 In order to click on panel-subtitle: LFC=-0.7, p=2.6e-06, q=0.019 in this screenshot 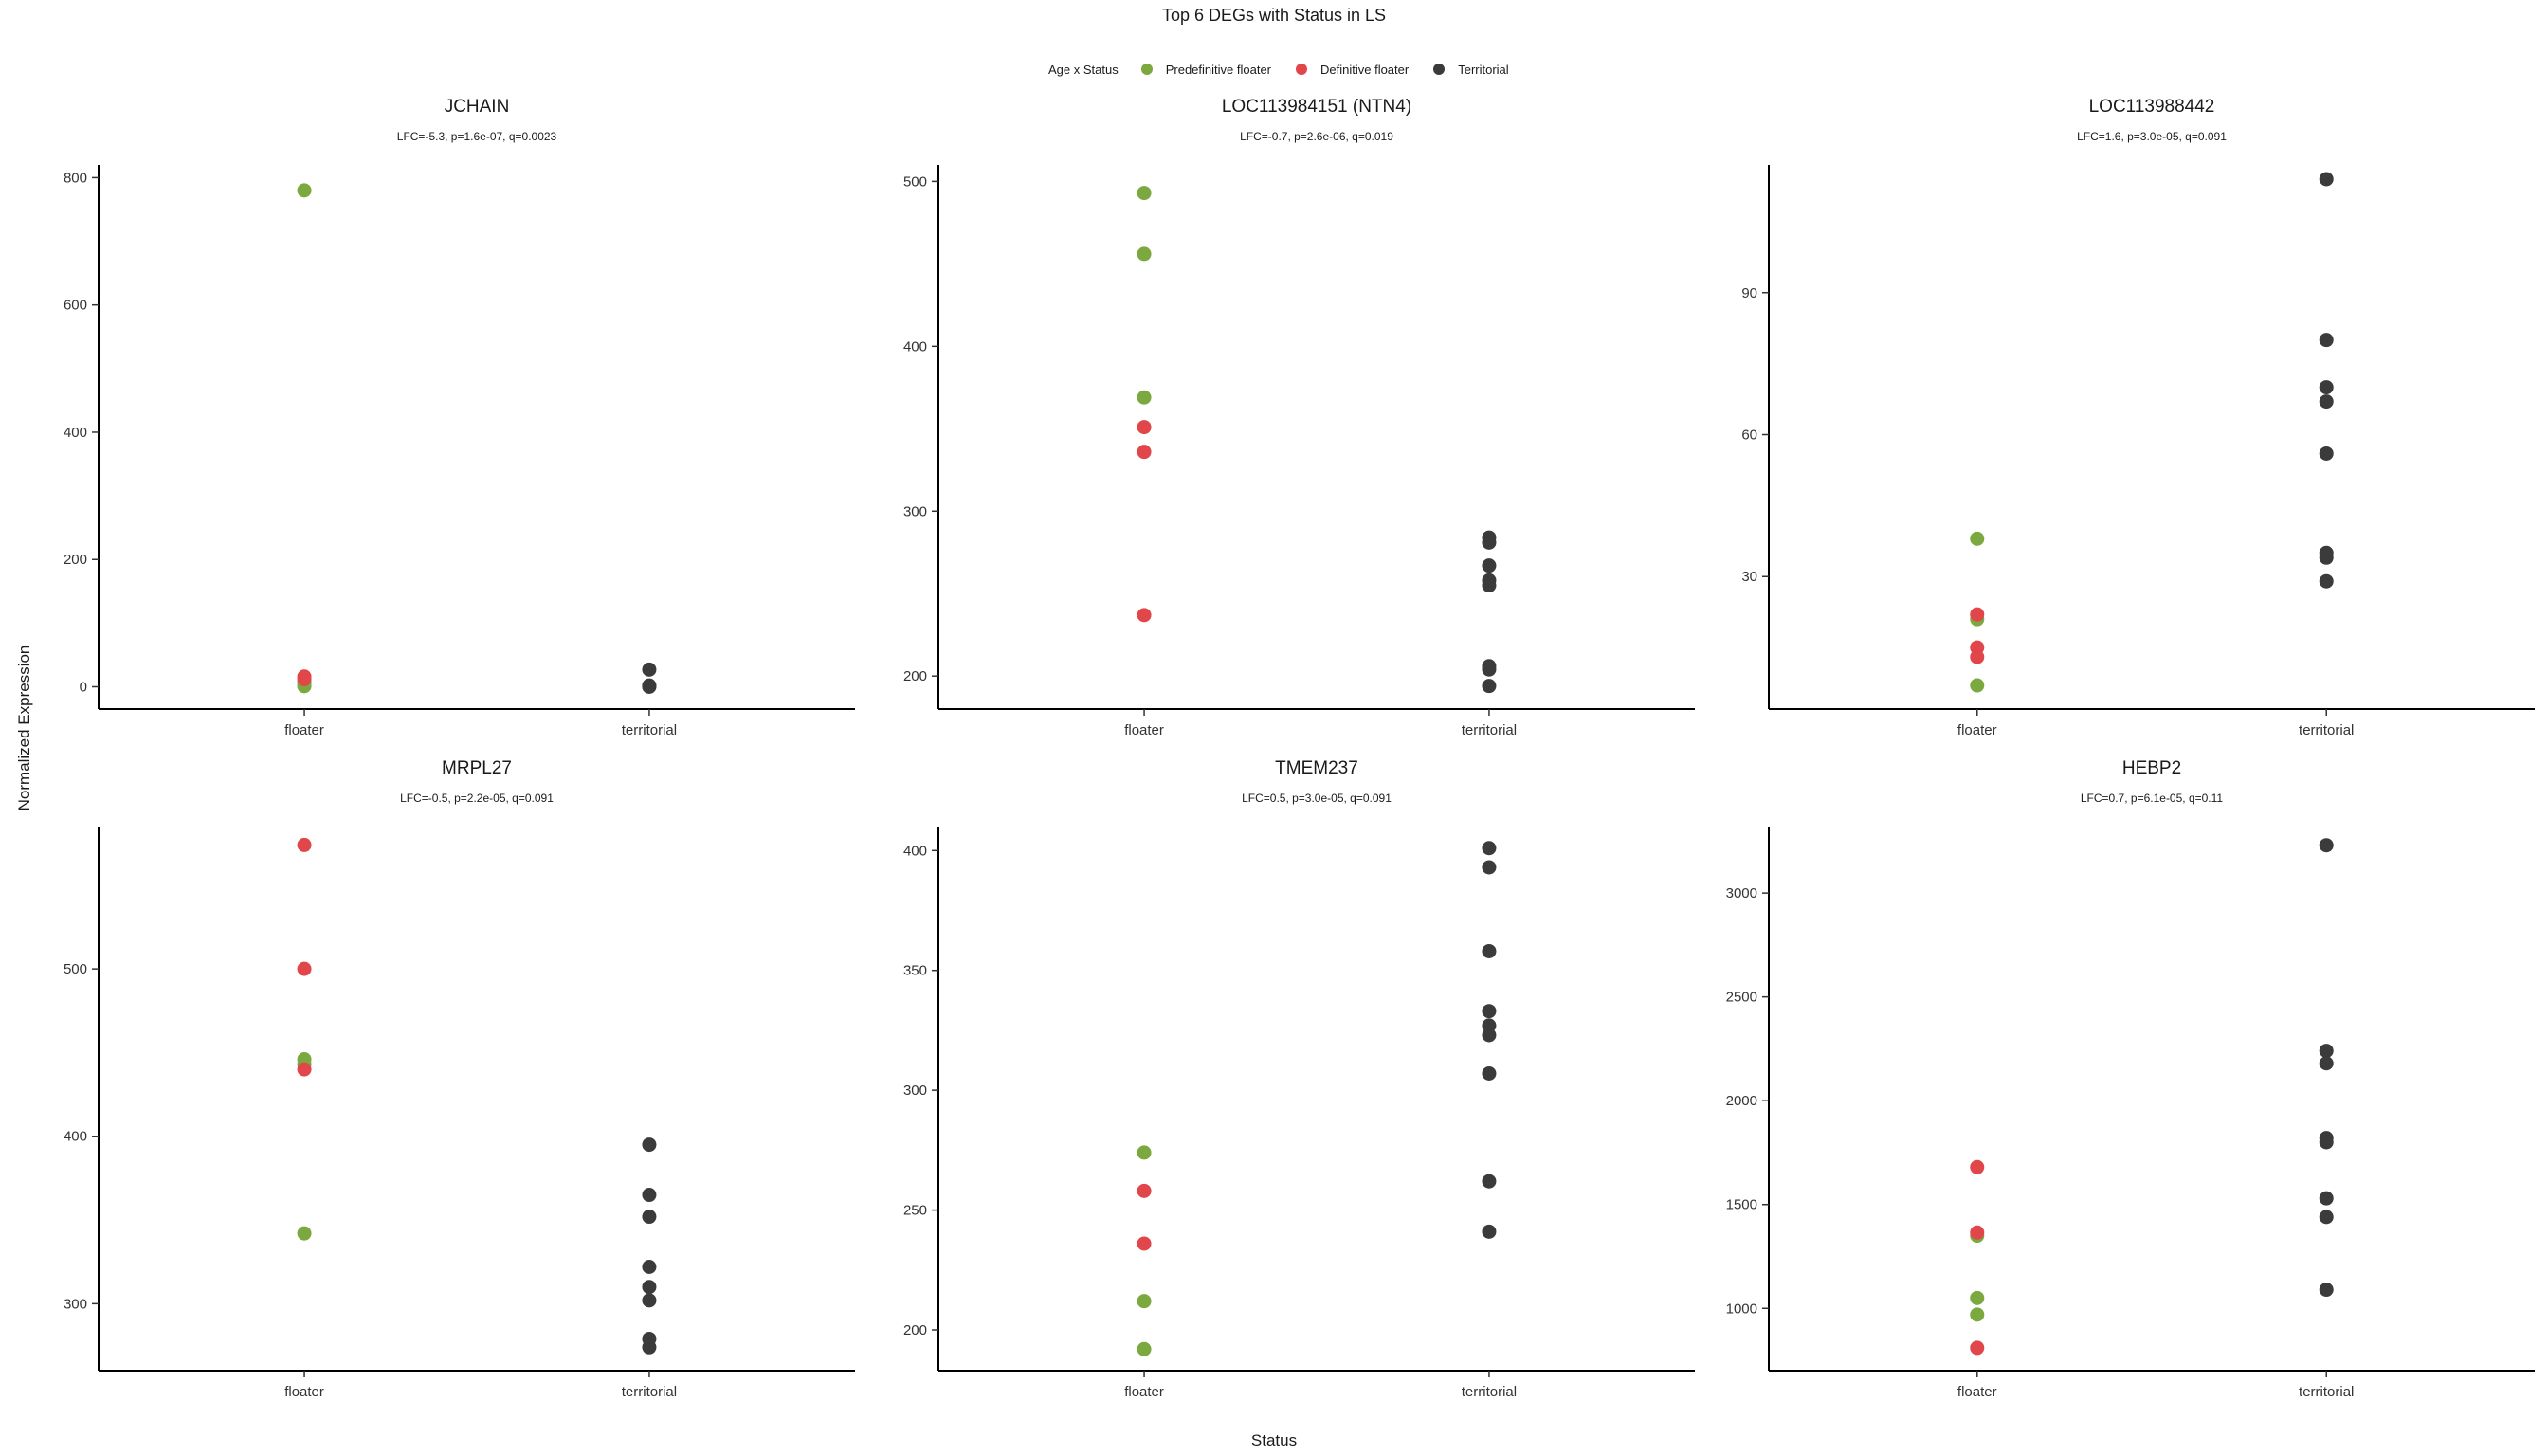, I will do `click(1316, 136)`.